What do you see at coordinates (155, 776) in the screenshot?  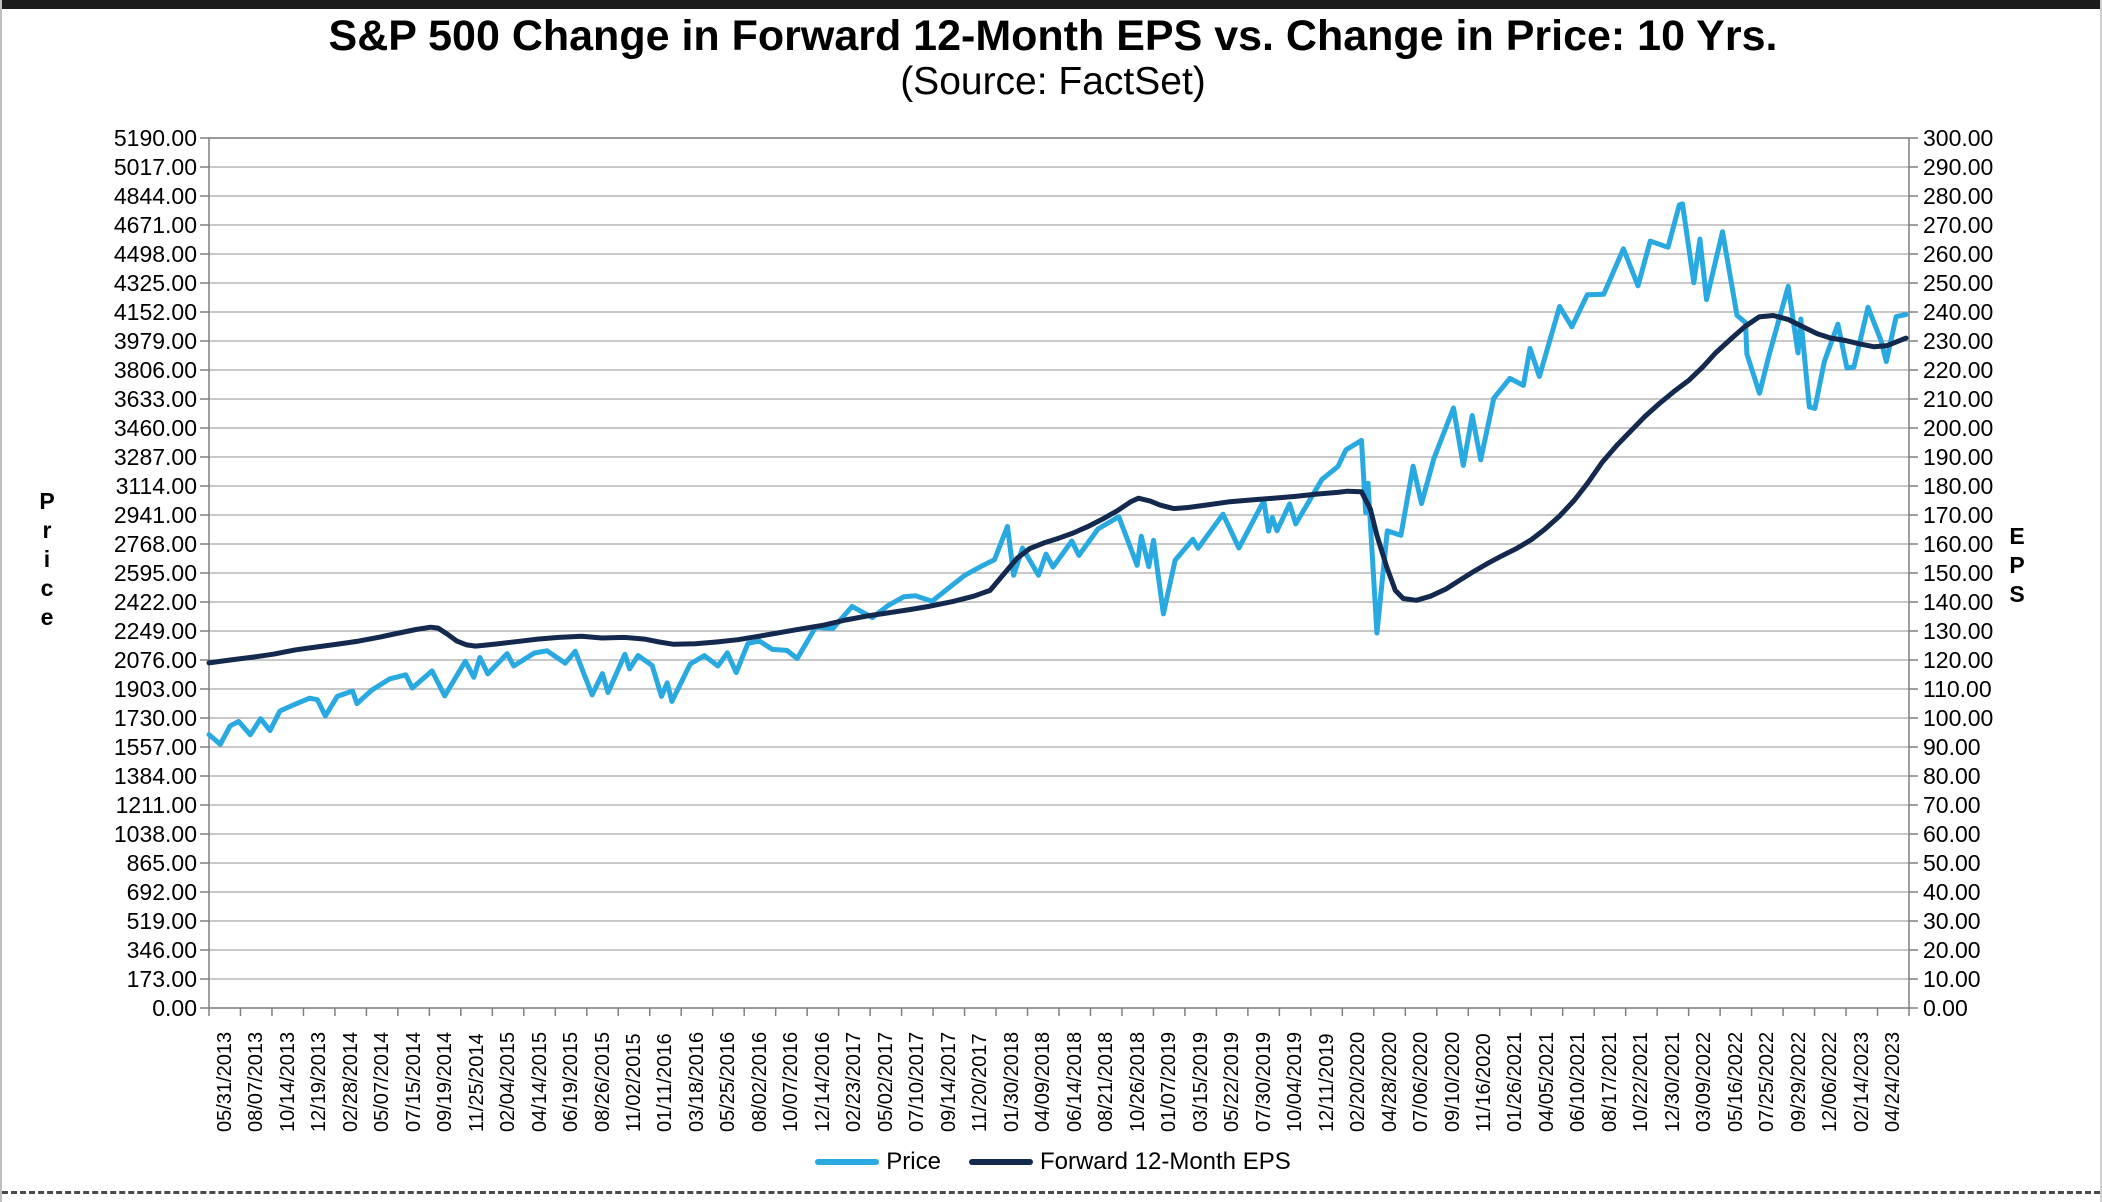 I see `y-left-tick-label: 1384.00` at bounding box center [155, 776].